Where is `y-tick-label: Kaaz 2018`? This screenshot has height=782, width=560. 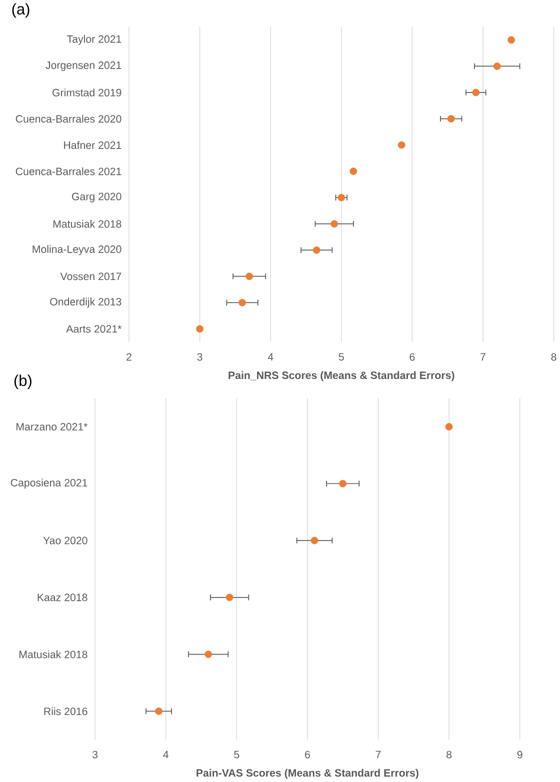 y-tick-label: Kaaz 2018 is located at coordinates (63, 598).